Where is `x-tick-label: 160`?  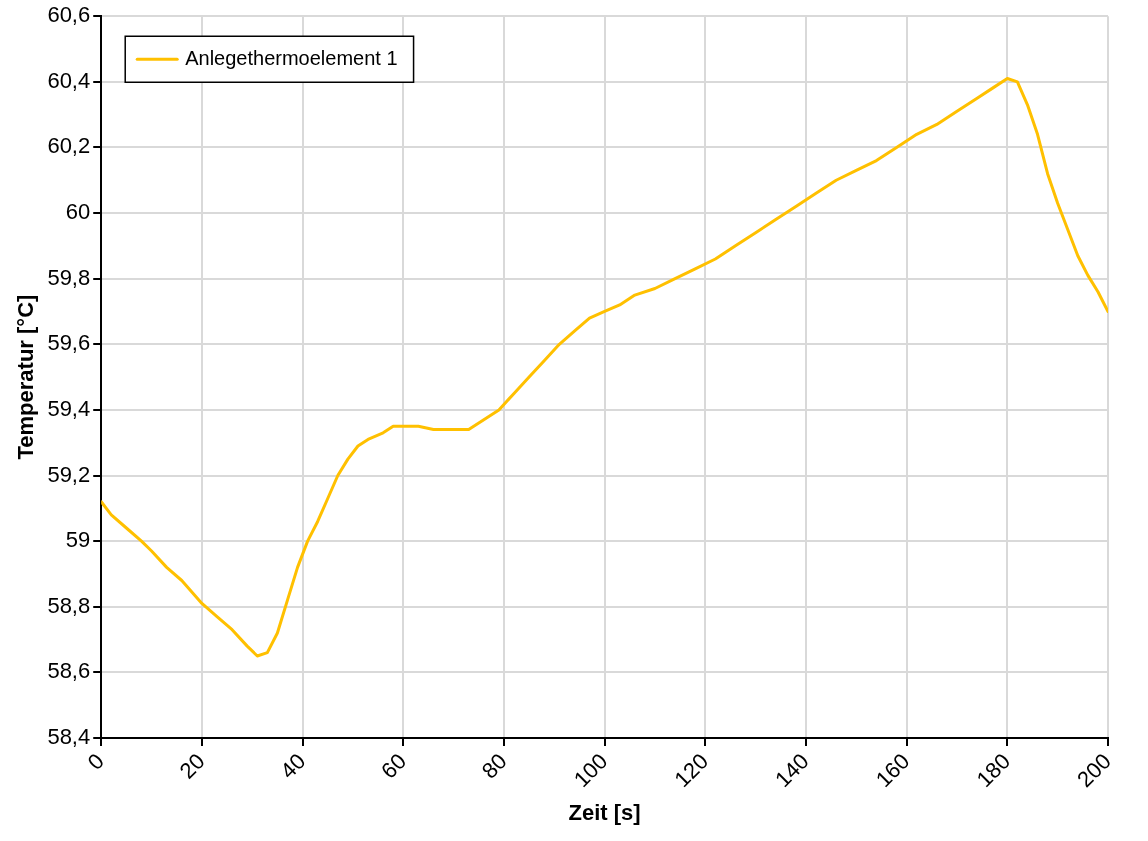 x-tick-label: 160 is located at coordinates (892, 770).